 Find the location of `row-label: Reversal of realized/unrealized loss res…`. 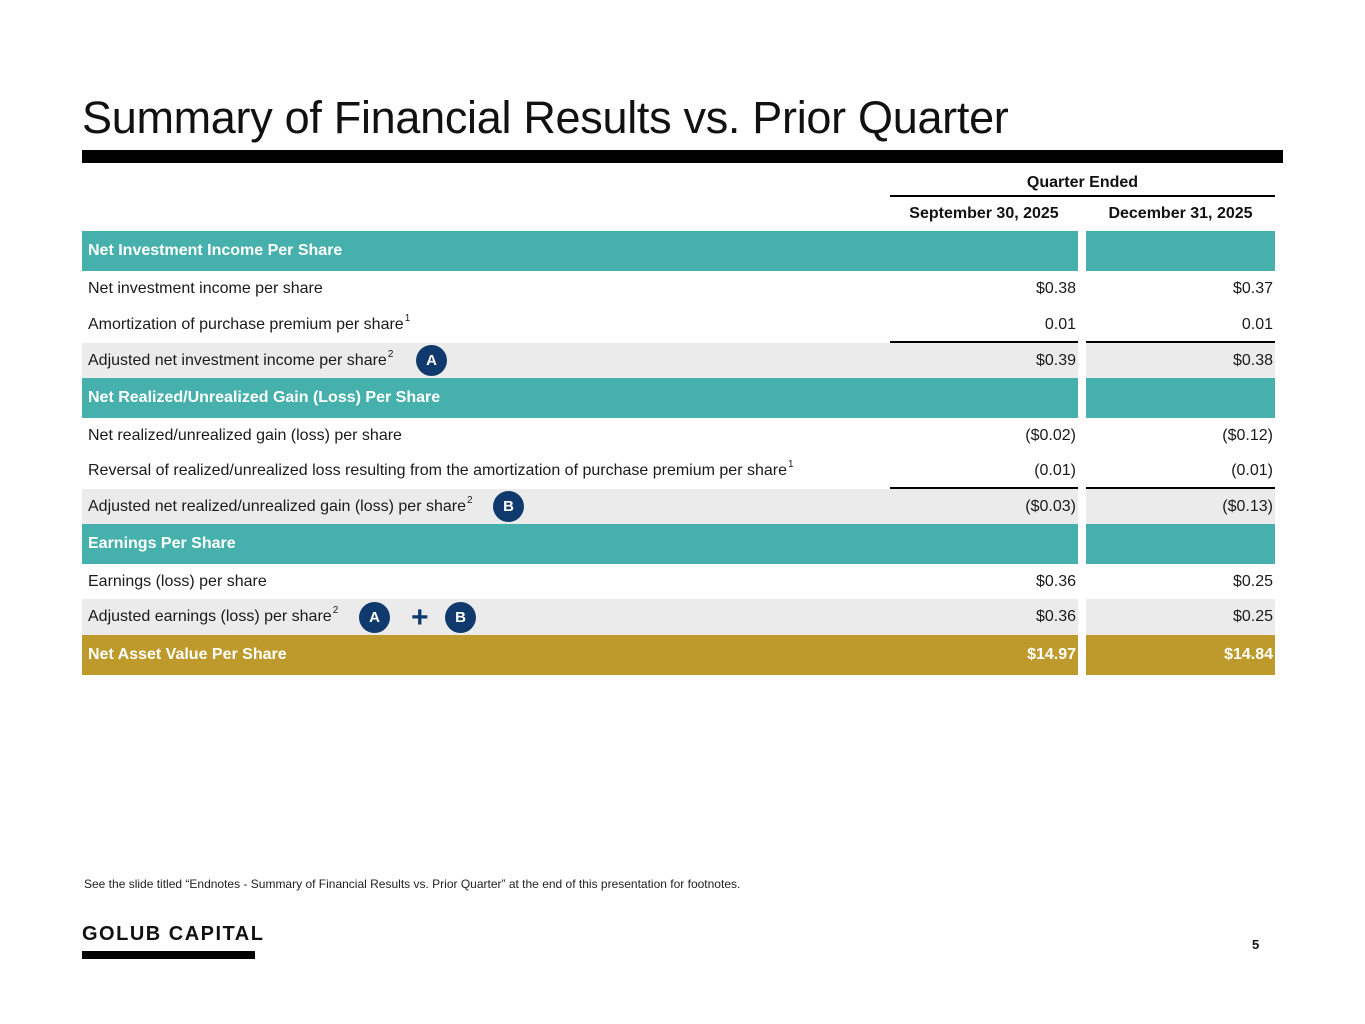

row-label: Reversal of realized/unrealized loss res… is located at coordinates (441, 468).